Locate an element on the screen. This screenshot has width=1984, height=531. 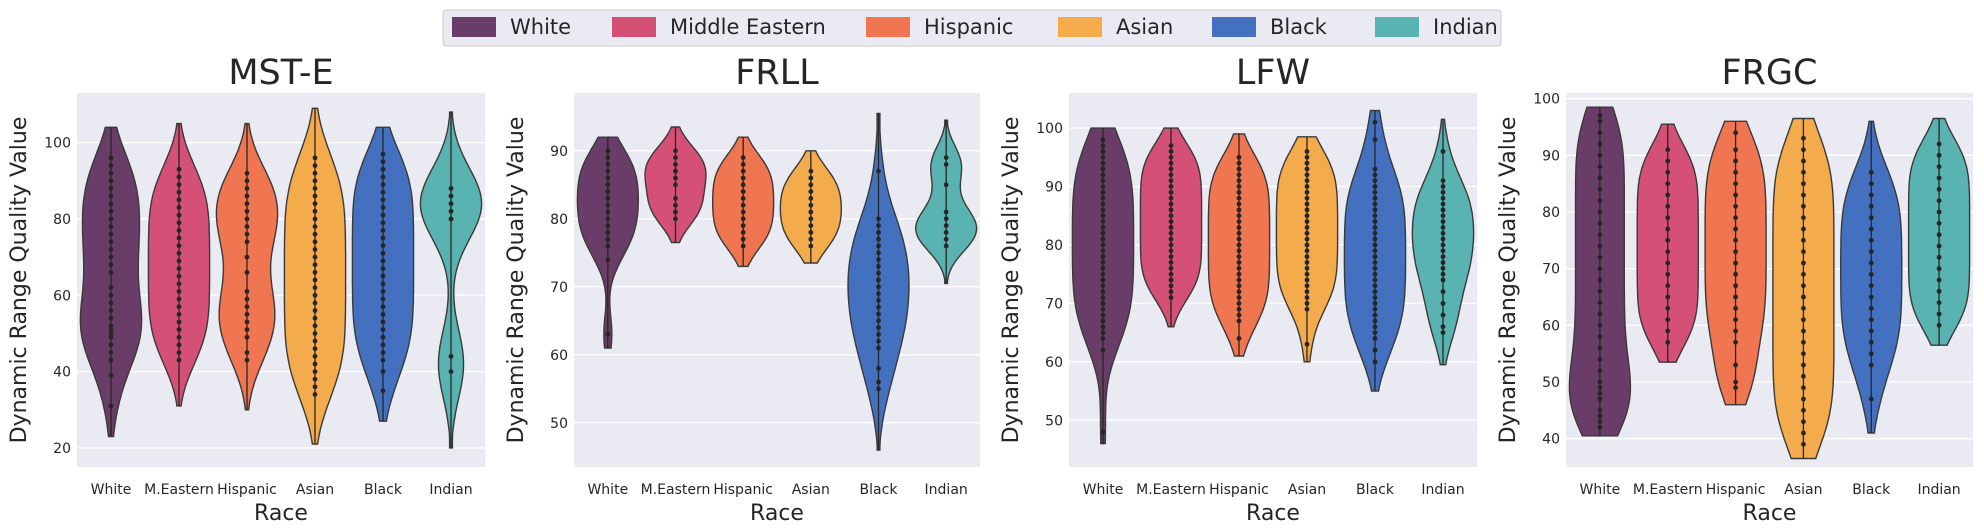
y-tick-label: 100 is located at coordinates (57, 144).